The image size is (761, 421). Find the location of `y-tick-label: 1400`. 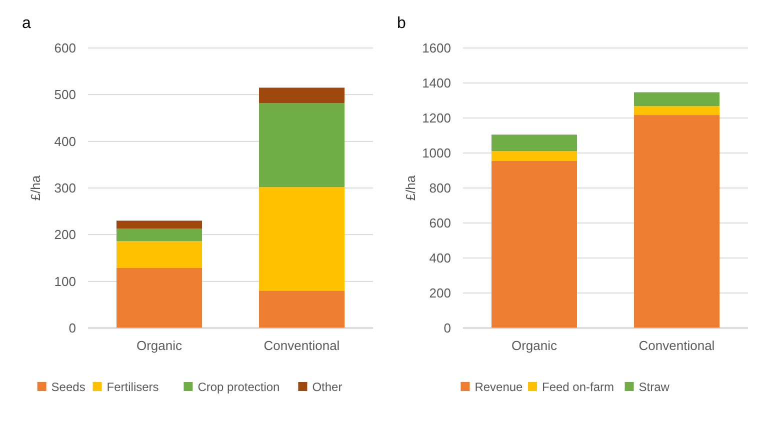

y-tick-label: 1400 is located at coordinates (436, 83).